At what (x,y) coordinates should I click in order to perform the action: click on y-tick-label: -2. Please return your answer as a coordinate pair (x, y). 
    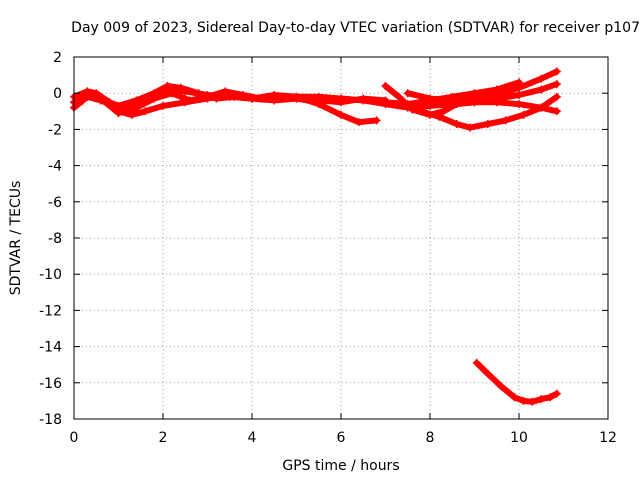
    Looking at the image, I should click on (55, 130).